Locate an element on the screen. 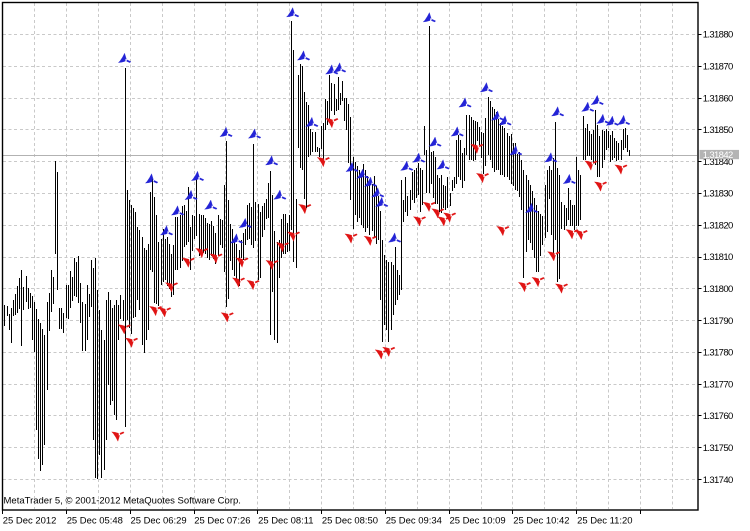 The width and height of the screenshot is (750, 531). svg-text: 1.31780 is located at coordinates (718, 353).